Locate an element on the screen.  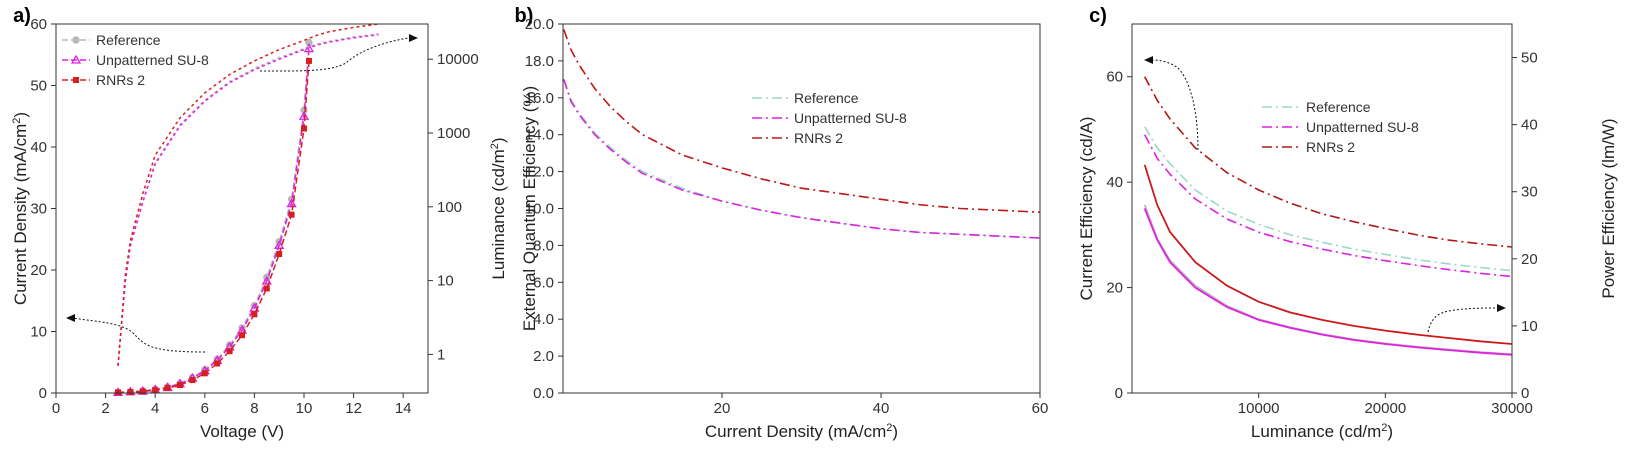
x-tick-label-b-0: 20 is located at coordinates (722, 408).